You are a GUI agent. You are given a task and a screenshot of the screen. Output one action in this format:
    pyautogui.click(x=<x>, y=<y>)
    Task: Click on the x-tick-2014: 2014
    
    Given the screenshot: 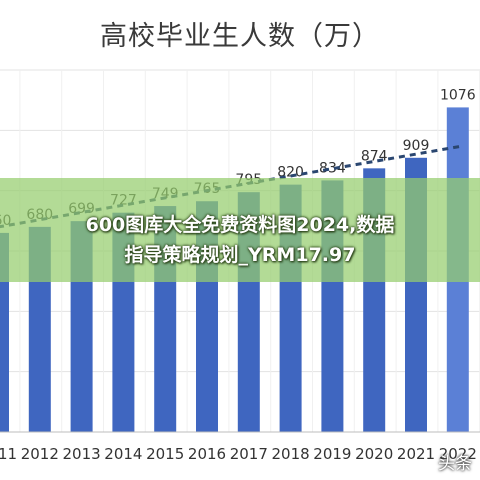 What is the action you would take?
    pyautogui.click(x=123, y=454)
    